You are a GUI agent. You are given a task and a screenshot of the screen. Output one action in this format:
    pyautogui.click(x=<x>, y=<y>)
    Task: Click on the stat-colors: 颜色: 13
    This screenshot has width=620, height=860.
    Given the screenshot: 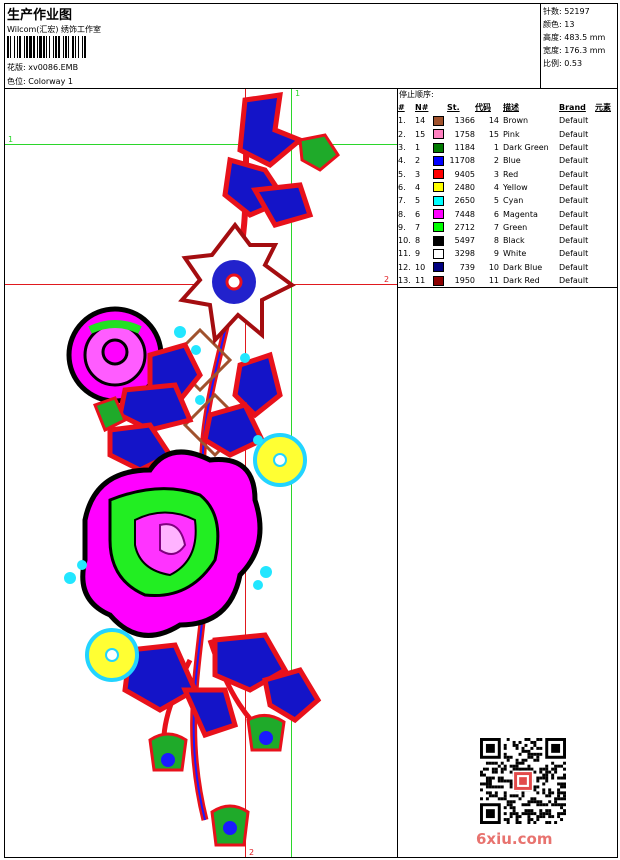 What is the action you would take?
    pyautogui.click(x=559, y=24)
    